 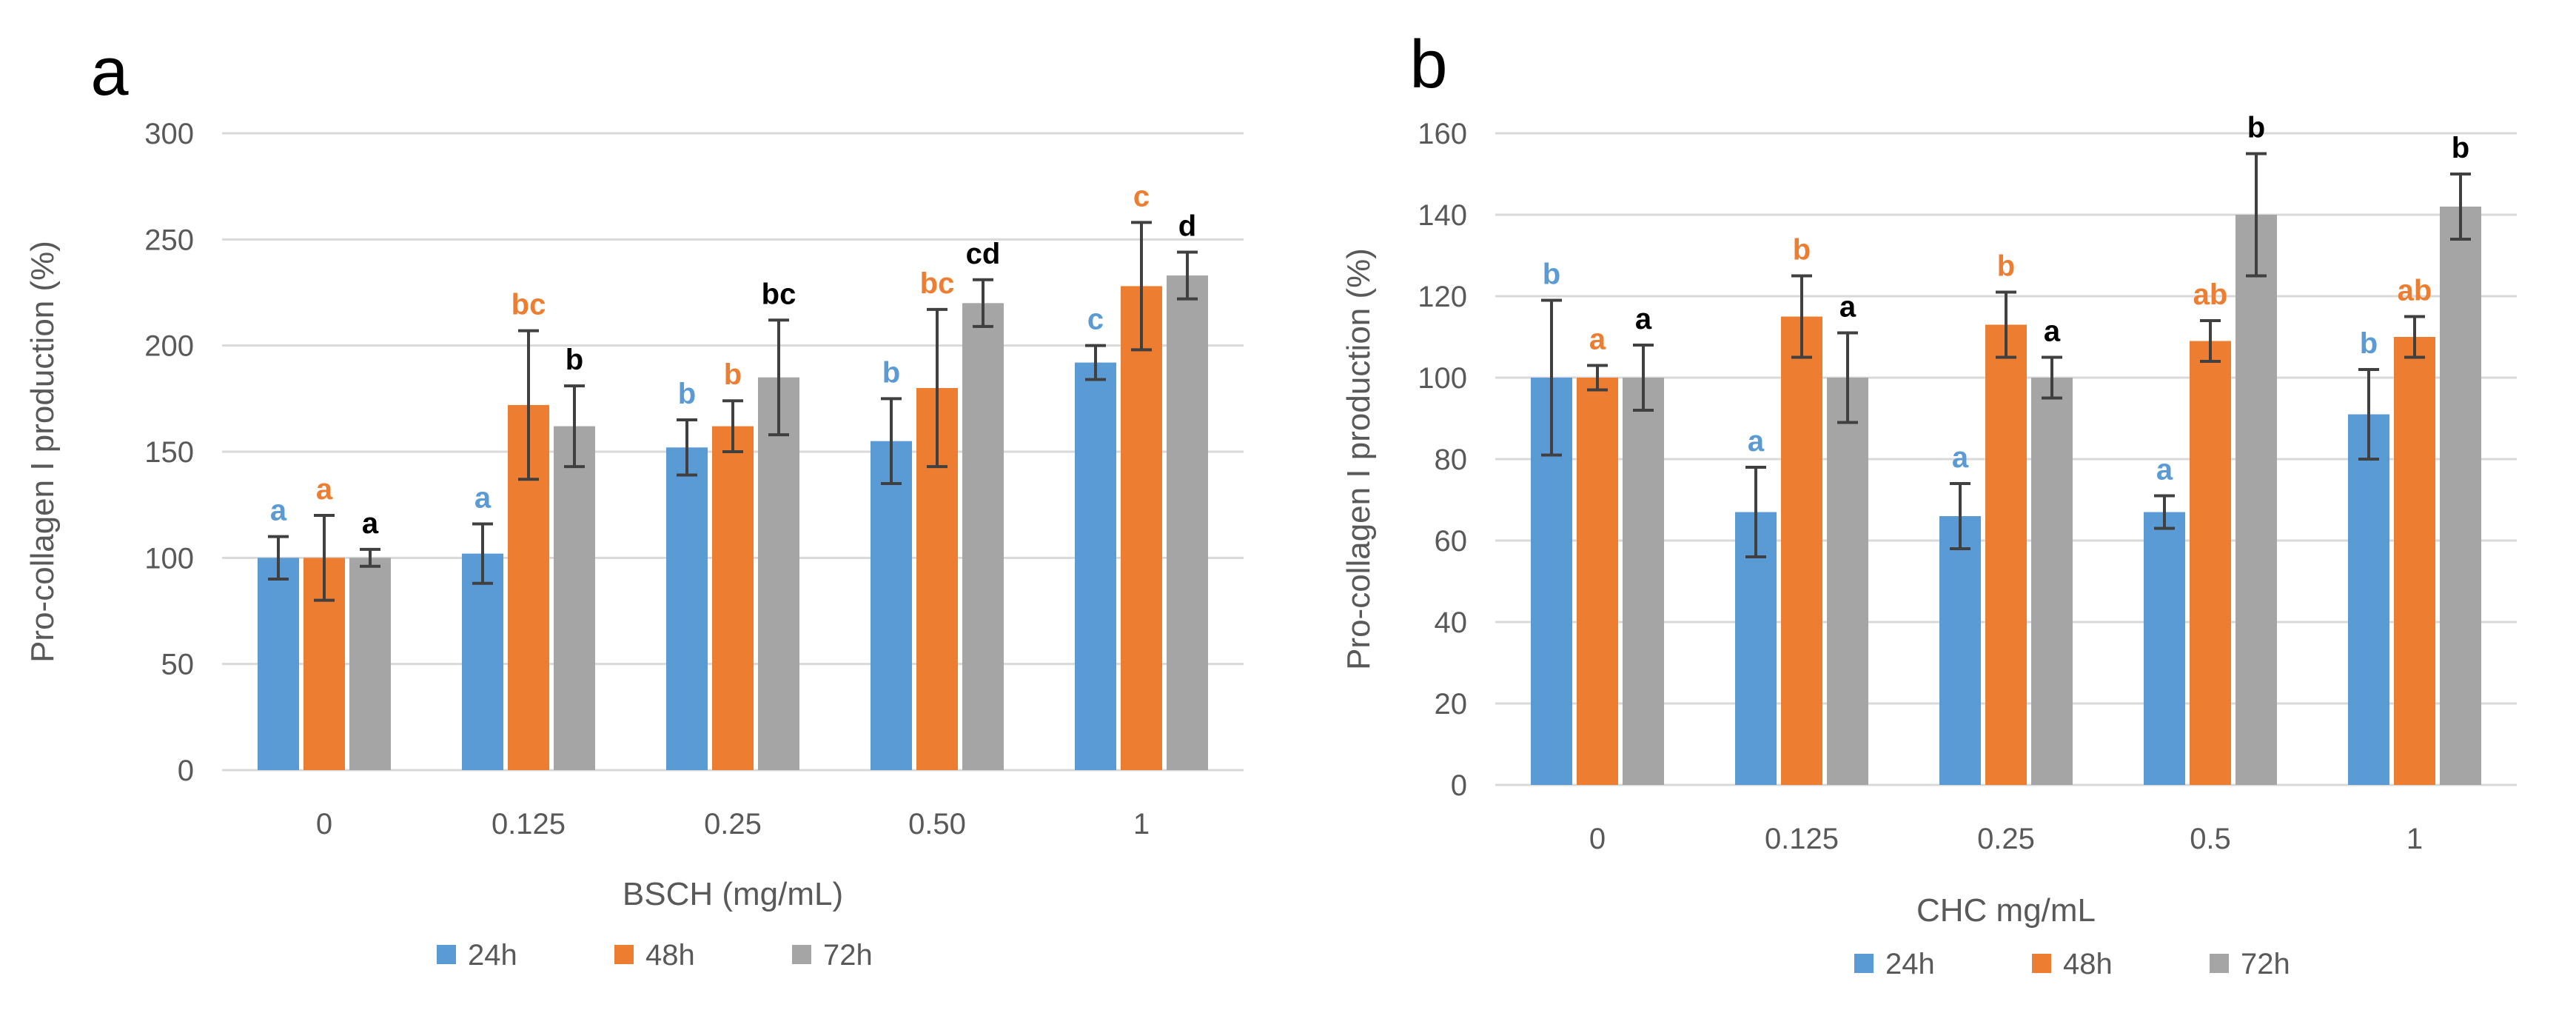 What do you see at coordinates (1442, 297) in the screenshot?
I see `y-tick-label: 120` at bounding box center [1442, 297].